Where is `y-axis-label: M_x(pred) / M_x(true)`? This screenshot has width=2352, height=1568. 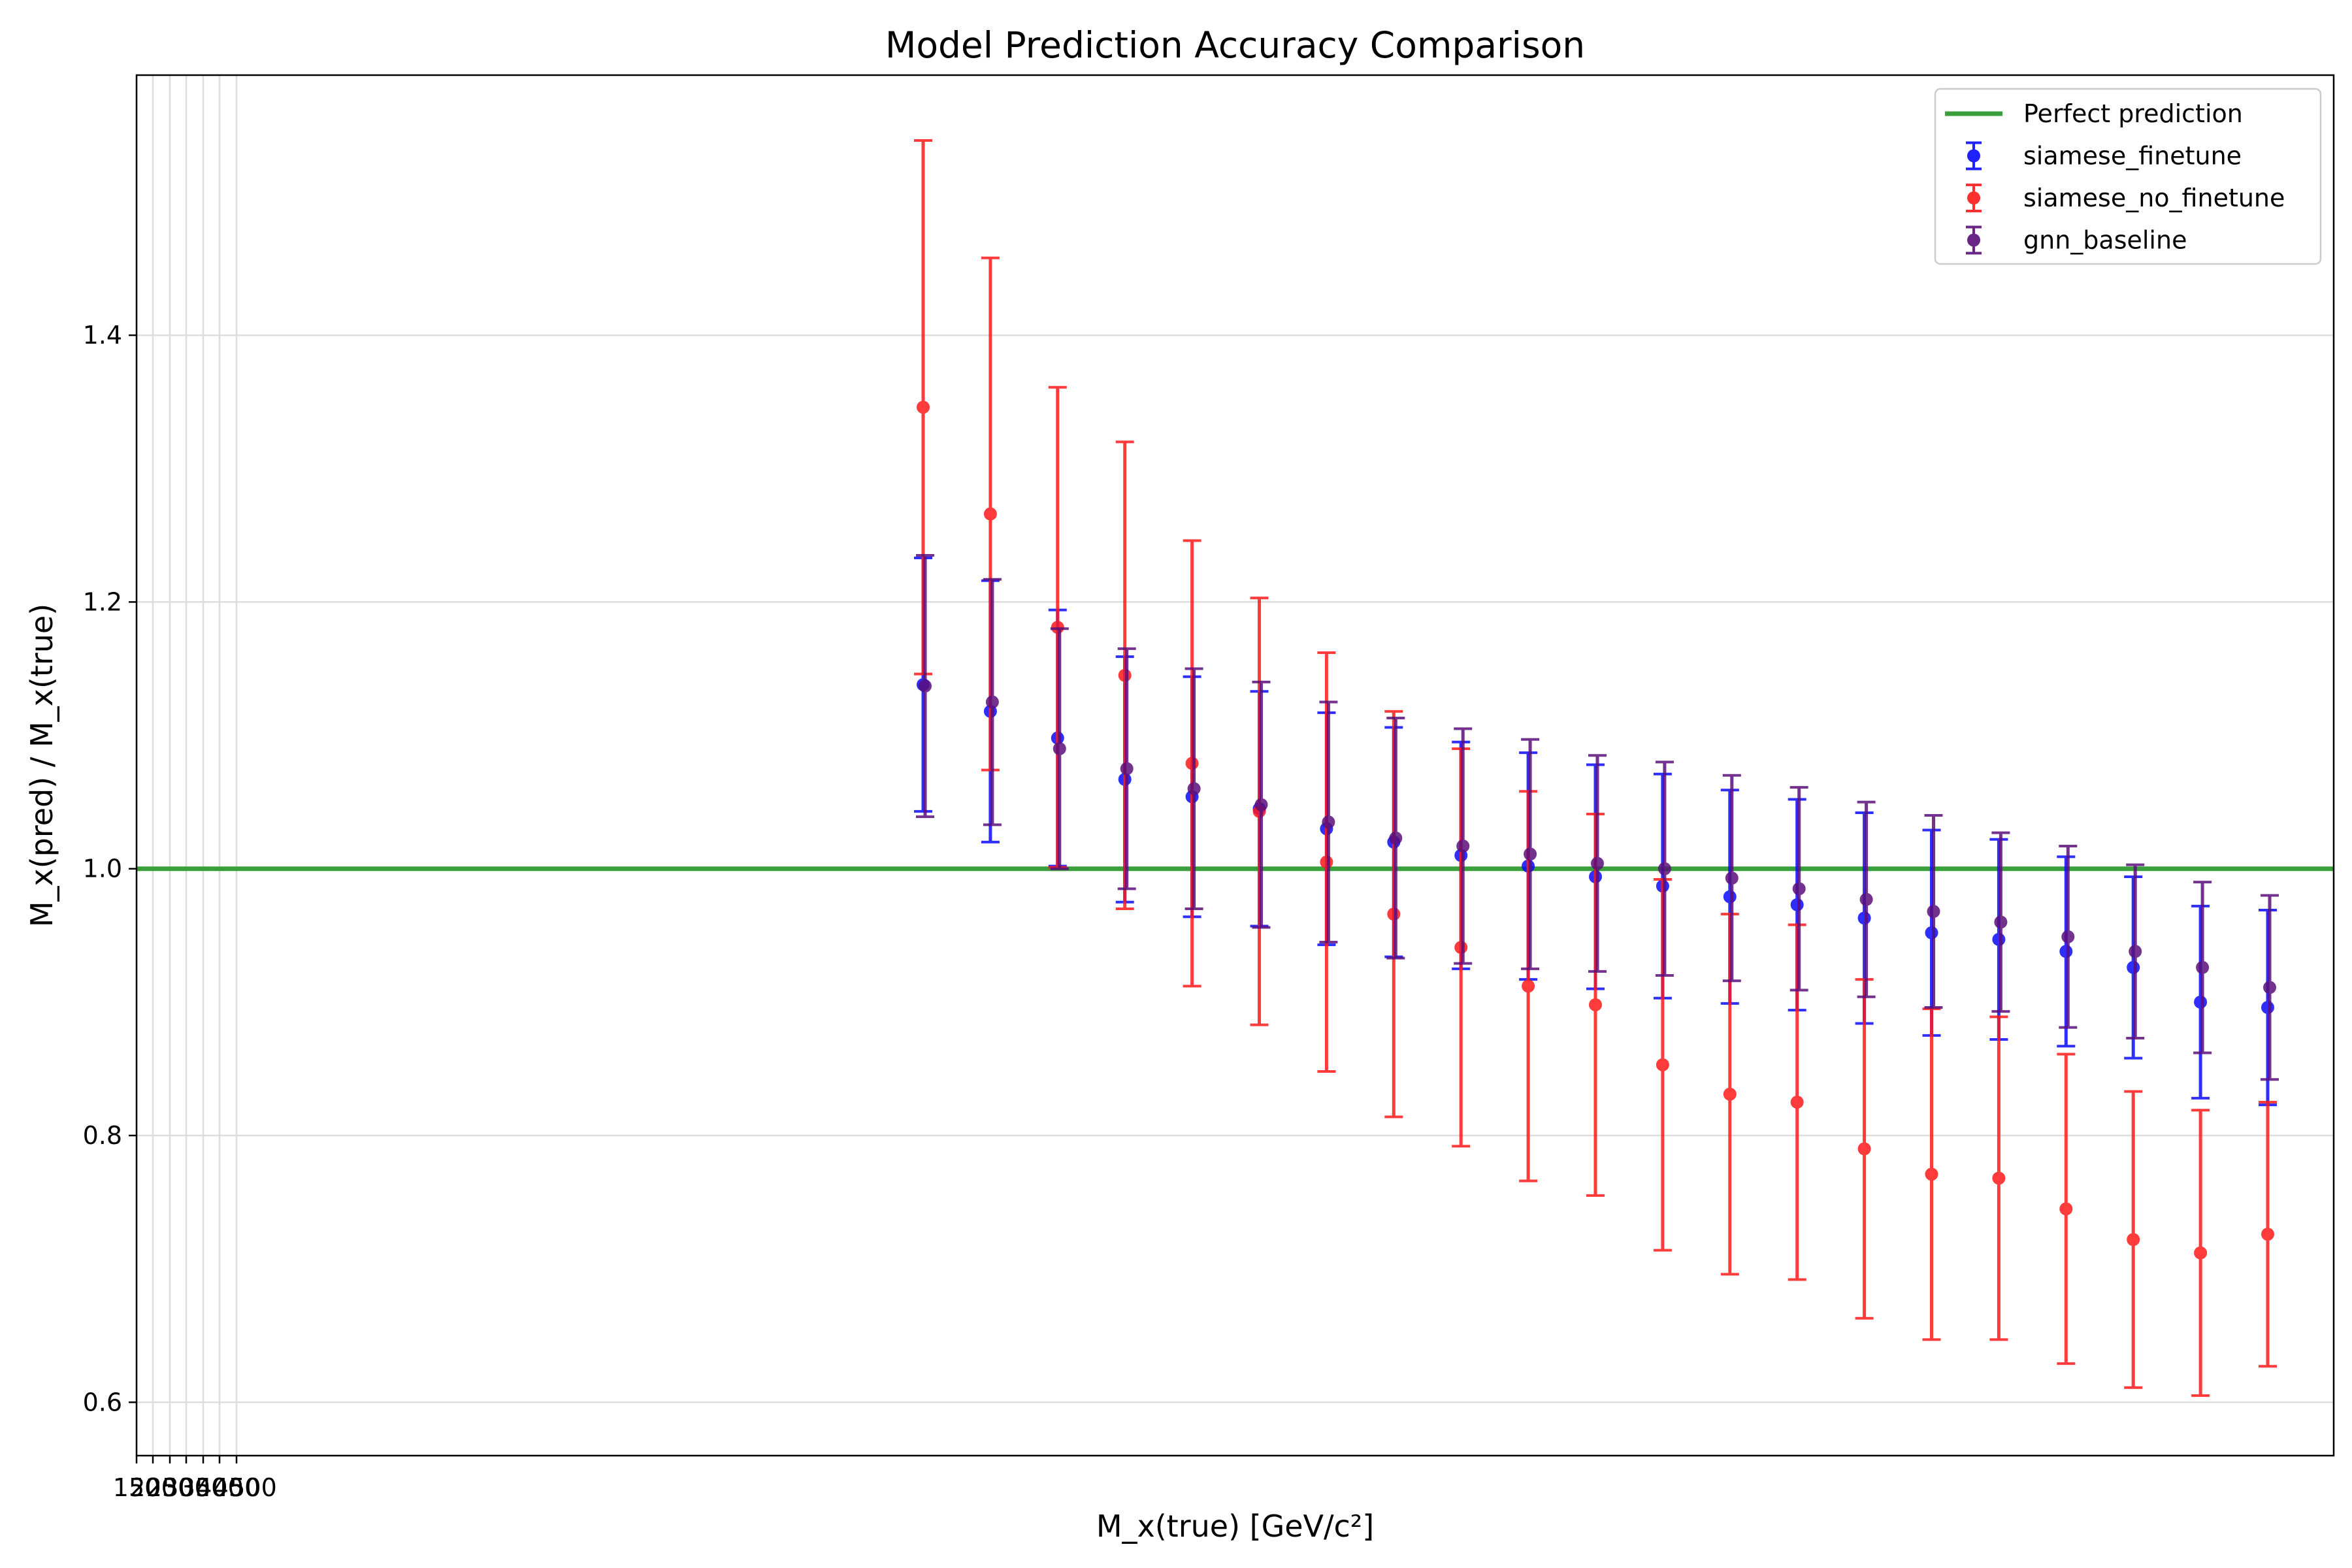
y-axis-label: M_x(pred) / M_x(true) is located at coordinates (41, 765).